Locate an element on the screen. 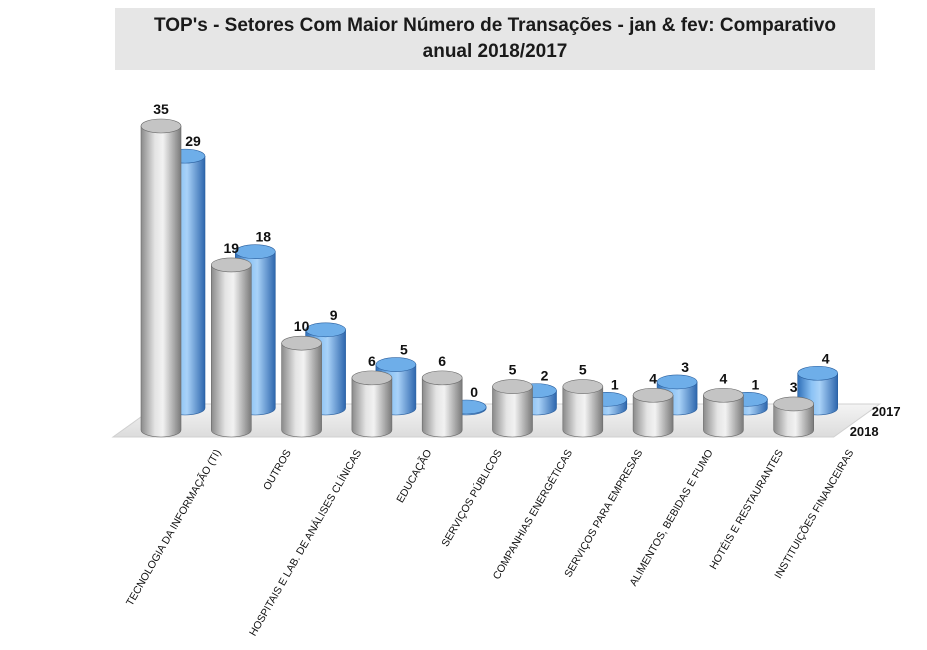 The height and width of the screenshot is (650, 927). data-label-2017: 4 is located at coordinates (826, 358).